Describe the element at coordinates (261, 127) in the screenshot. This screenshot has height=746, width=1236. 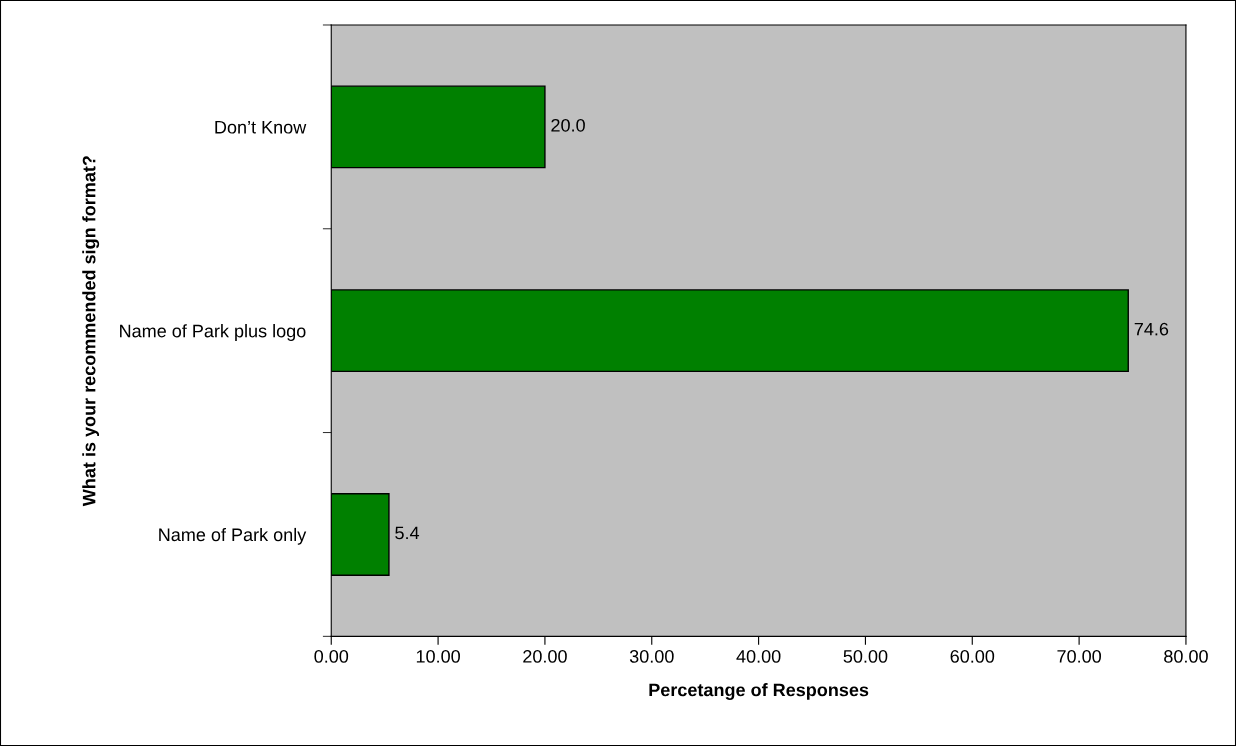
I see `y-tick-label: Don’t Know` at that location.